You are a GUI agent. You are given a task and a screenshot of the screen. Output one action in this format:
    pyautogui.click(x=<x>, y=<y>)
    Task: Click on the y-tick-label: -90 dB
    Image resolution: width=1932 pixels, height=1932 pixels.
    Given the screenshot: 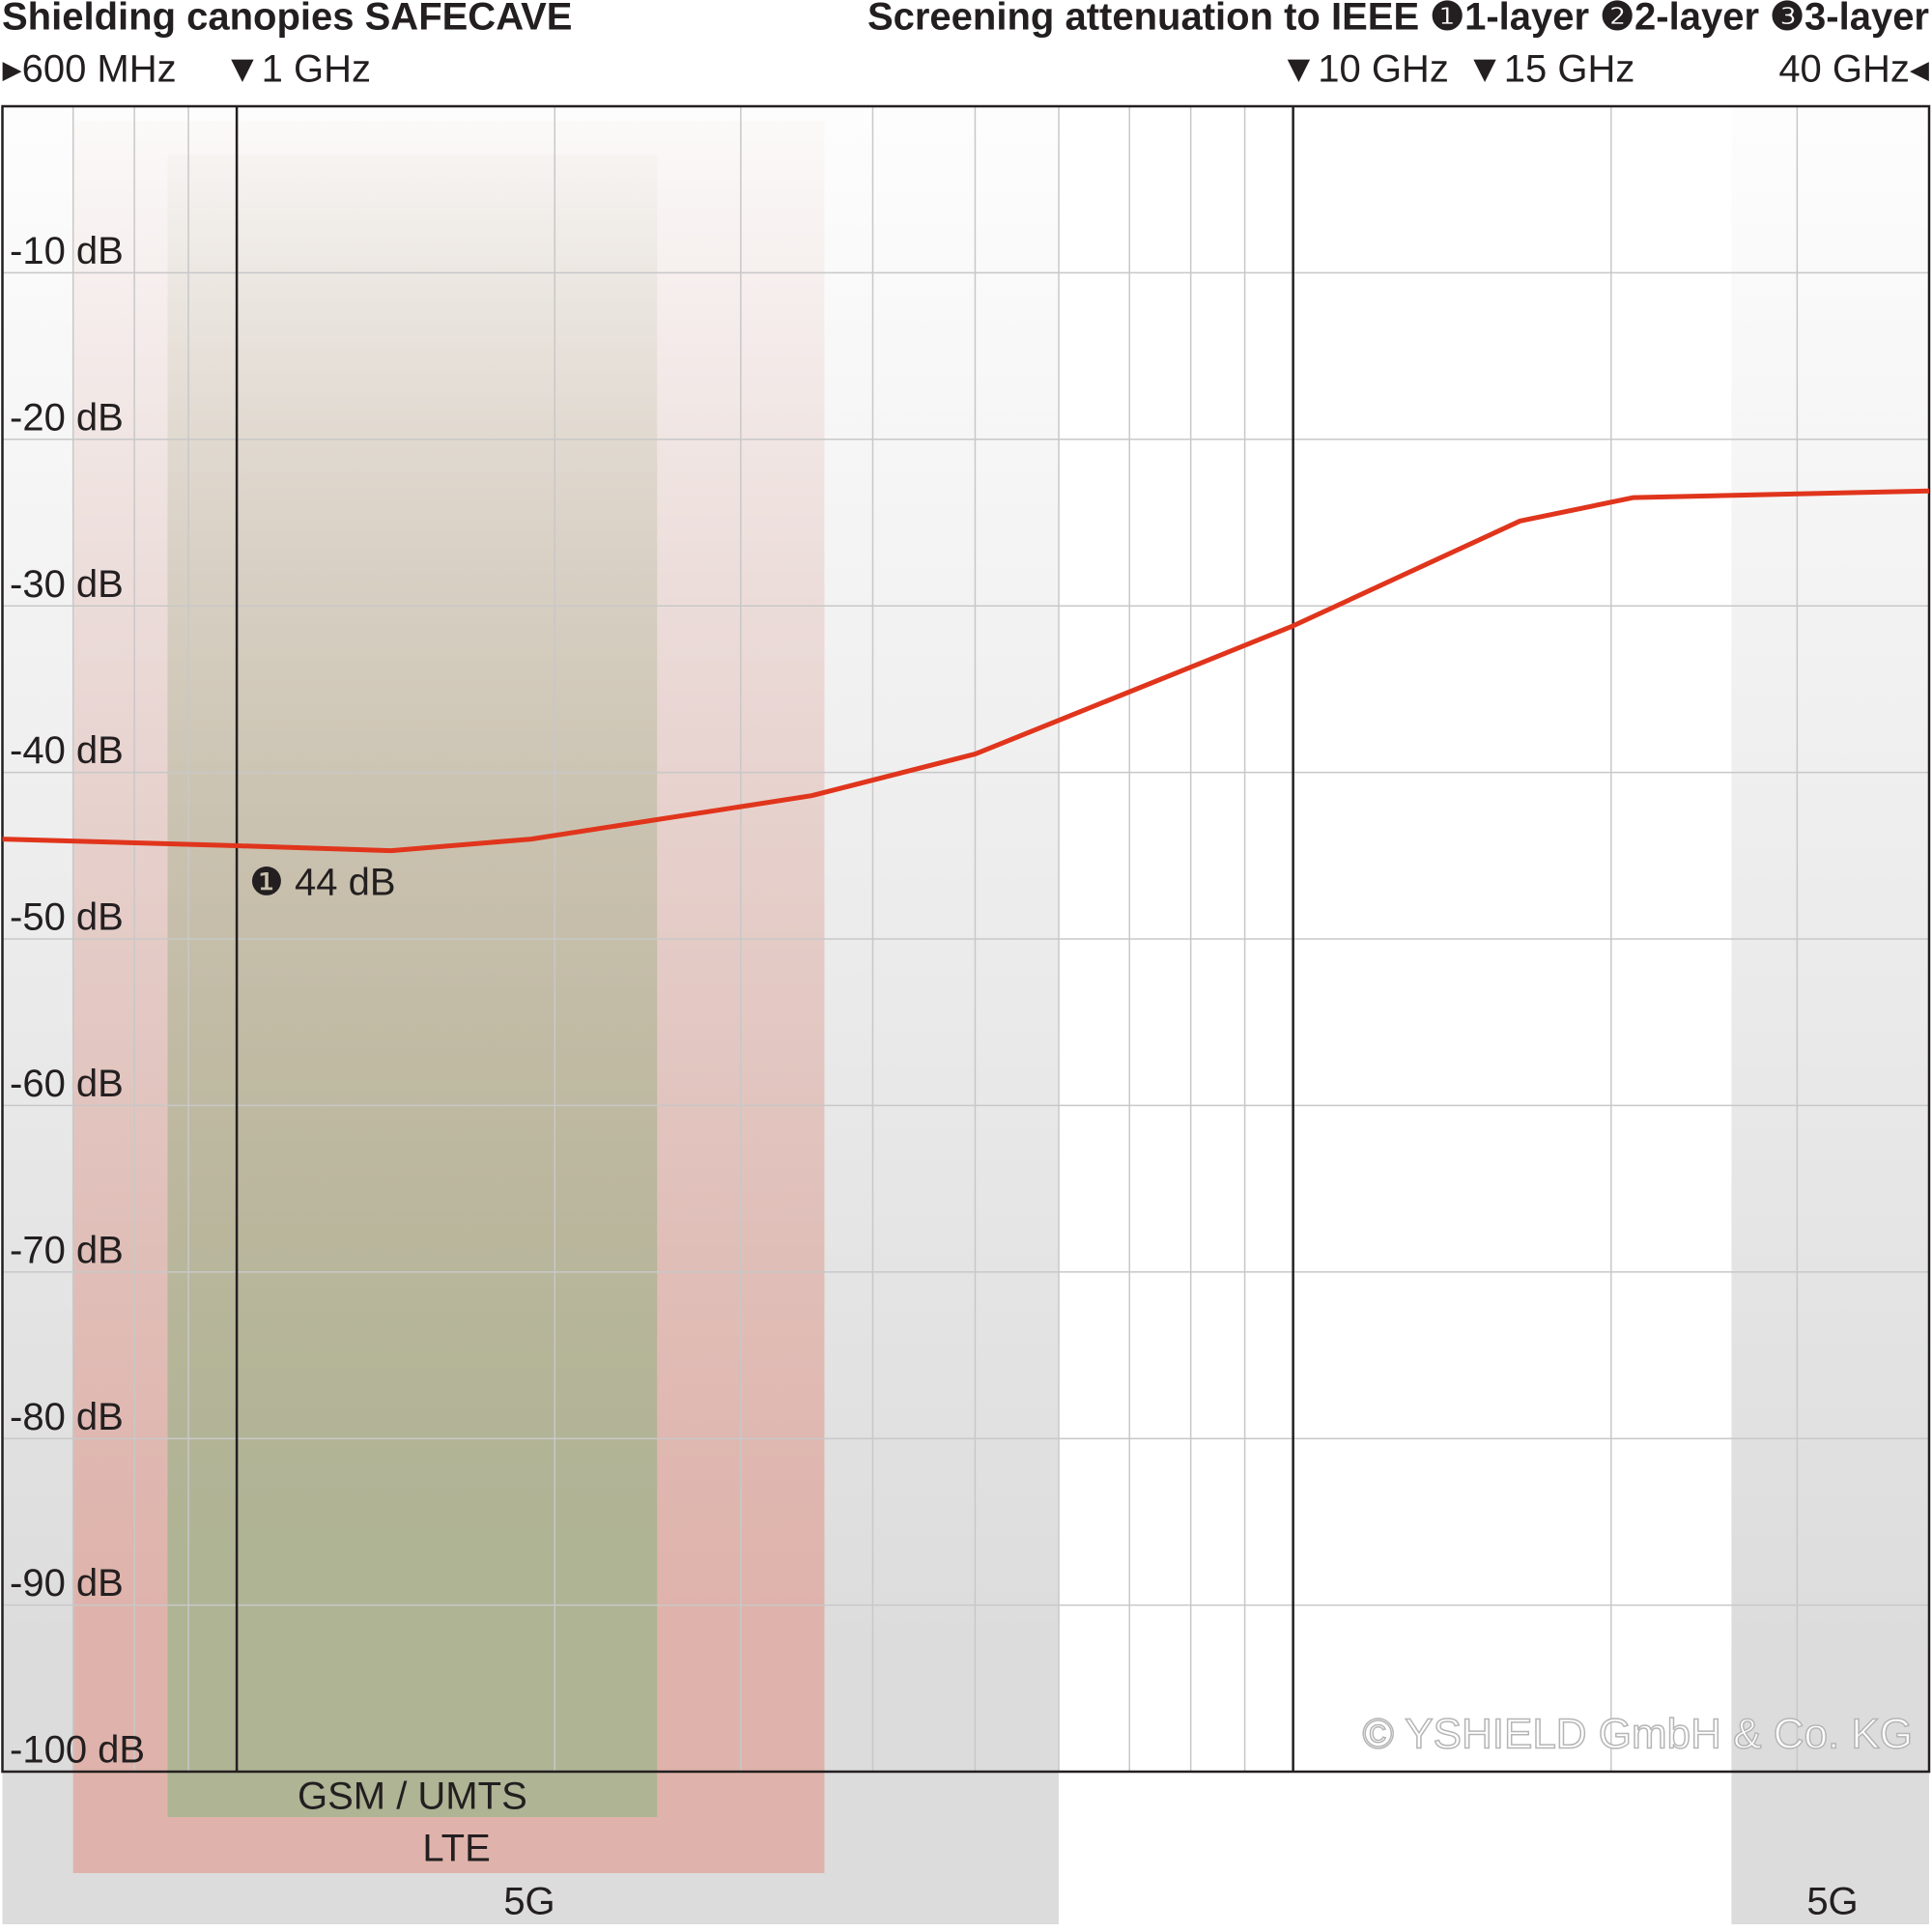 What is the action you would take?
    pyautogui.click(x=67, y=1583)
    